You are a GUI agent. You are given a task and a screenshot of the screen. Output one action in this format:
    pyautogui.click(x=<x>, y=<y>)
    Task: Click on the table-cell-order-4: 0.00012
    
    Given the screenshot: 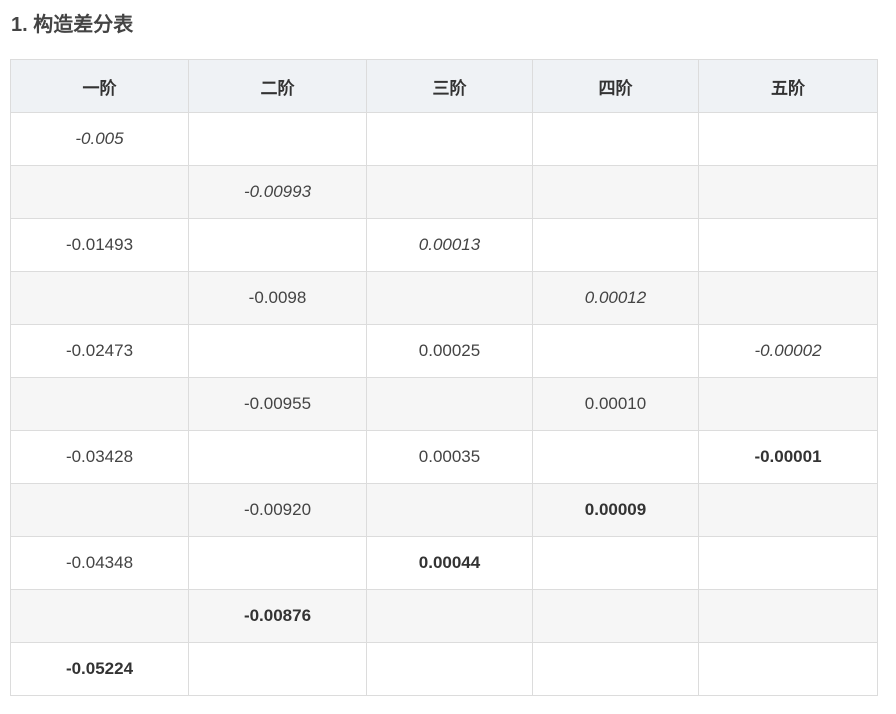 What is the action you would take?
    pyautogui.click(x=615, y=298)
    